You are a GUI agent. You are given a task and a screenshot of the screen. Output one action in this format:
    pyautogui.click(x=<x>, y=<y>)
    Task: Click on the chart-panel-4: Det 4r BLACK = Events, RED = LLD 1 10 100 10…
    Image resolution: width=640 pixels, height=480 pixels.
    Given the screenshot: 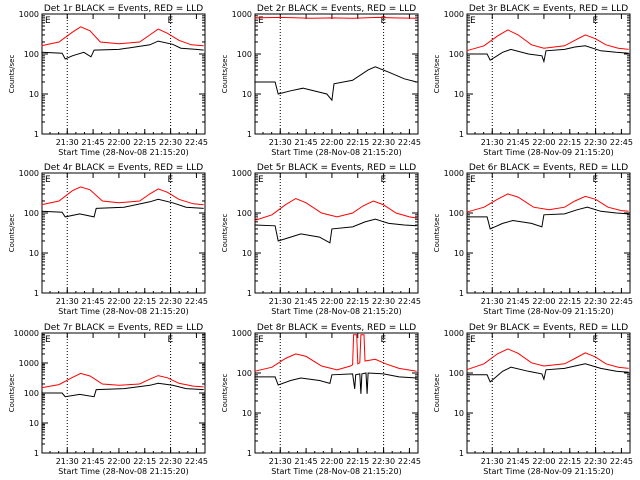 What is the action you would take?
    pyautogui.click(x=108, y=239)
    